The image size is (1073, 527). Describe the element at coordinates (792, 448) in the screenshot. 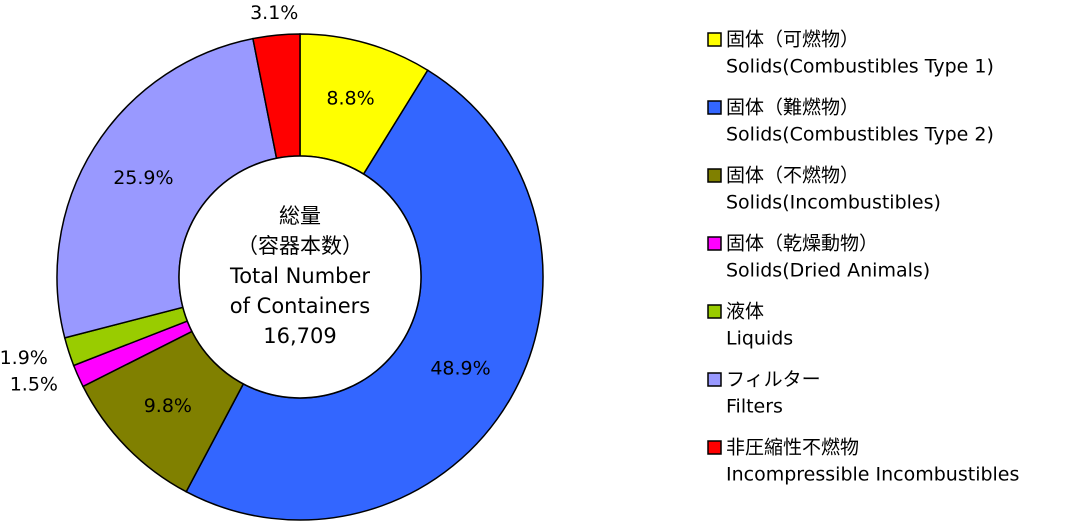

I see `legend-label: 非圧縮性不燃物` at that location.